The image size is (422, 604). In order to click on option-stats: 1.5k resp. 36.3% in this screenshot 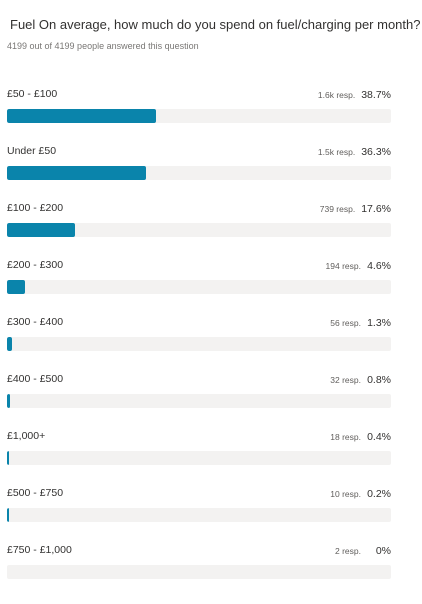, I will do `click(354, 151)`.